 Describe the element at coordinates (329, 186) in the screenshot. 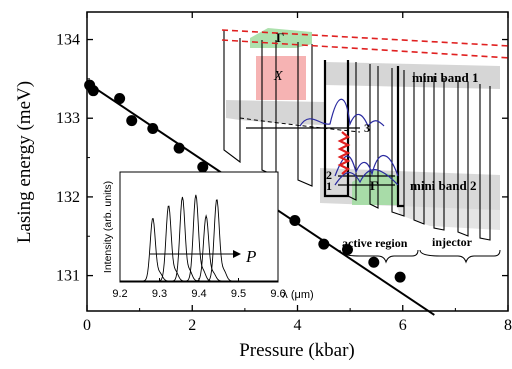

I see `level-1-label: 1` at that location.